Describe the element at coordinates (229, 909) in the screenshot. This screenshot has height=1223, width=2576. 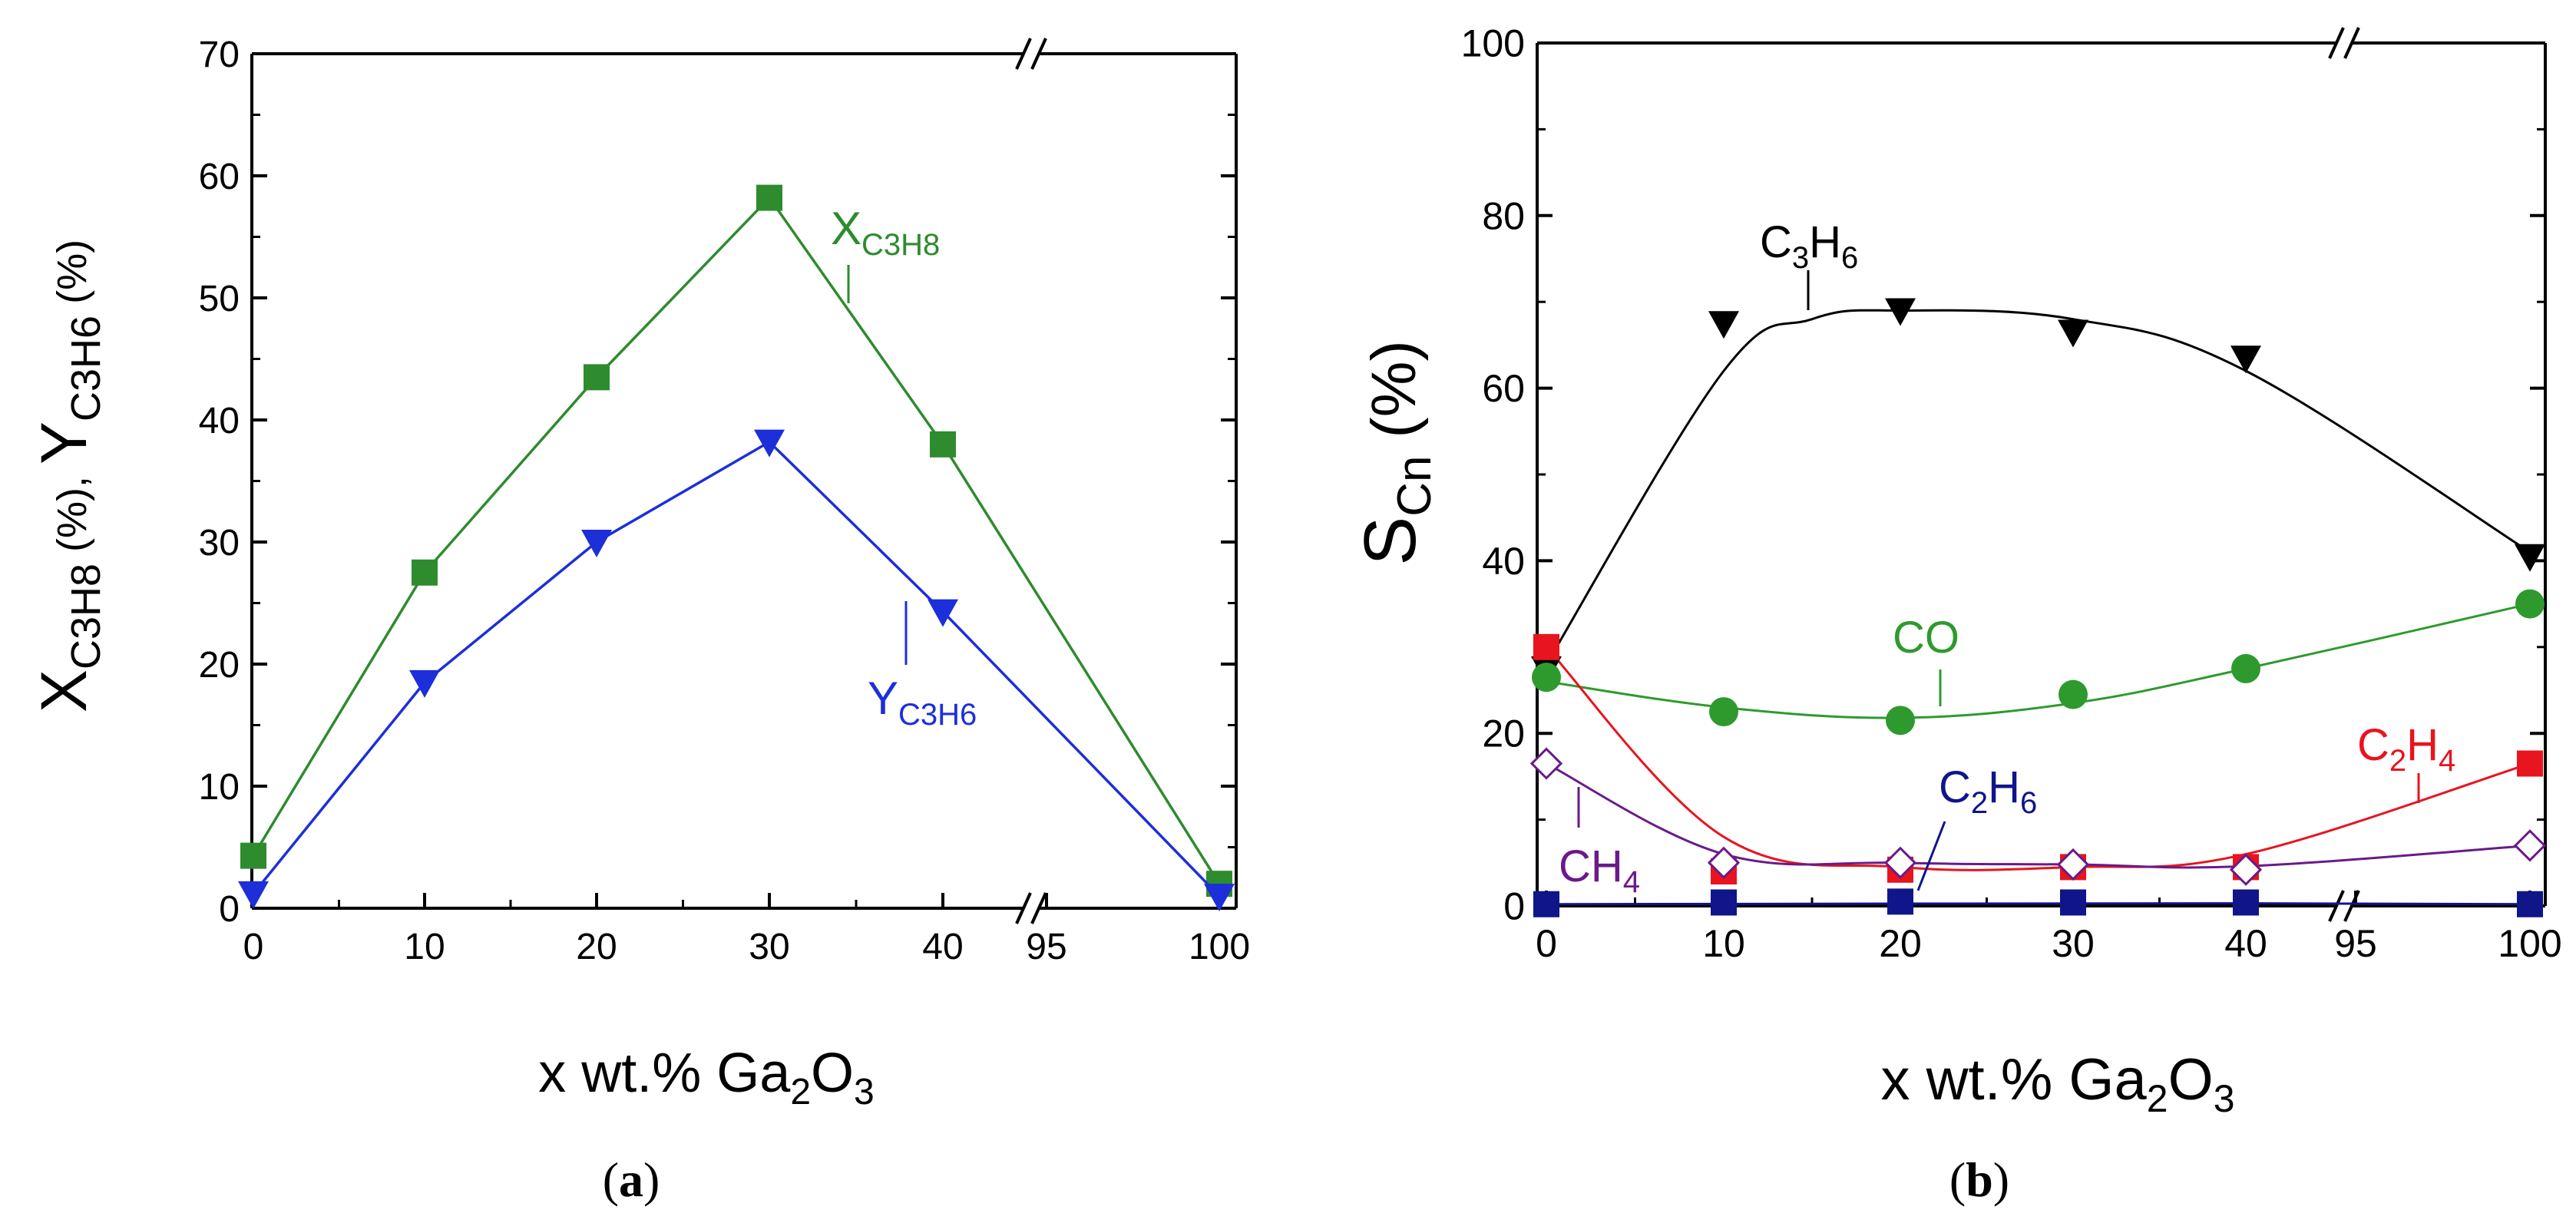
I see `a-ytick-label: 0` at that location.